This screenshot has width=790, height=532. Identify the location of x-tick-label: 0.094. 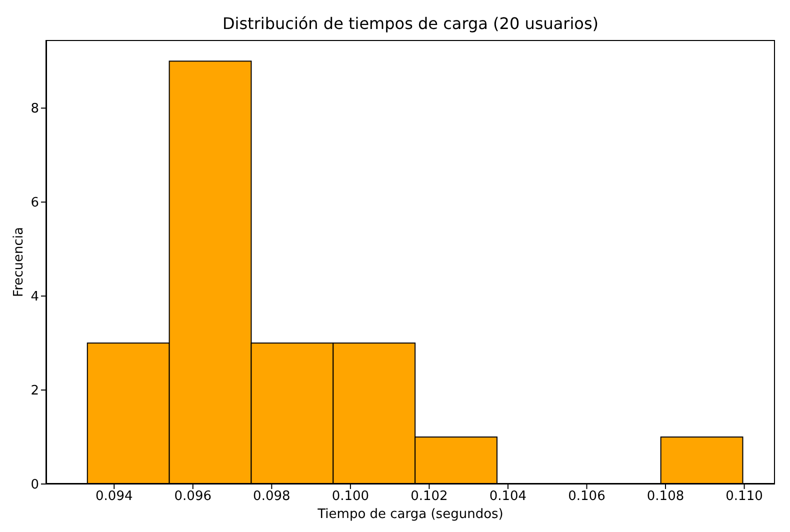
(114, 496).